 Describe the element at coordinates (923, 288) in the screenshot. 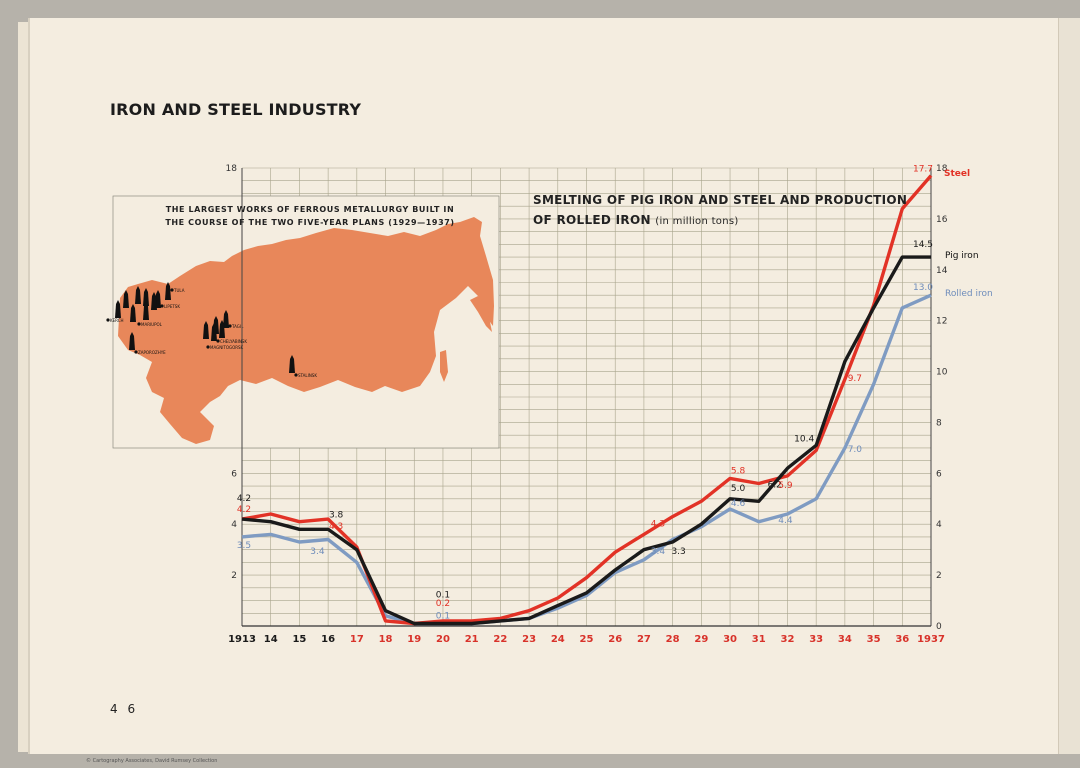

I see `data-label: 13.0` at that location.